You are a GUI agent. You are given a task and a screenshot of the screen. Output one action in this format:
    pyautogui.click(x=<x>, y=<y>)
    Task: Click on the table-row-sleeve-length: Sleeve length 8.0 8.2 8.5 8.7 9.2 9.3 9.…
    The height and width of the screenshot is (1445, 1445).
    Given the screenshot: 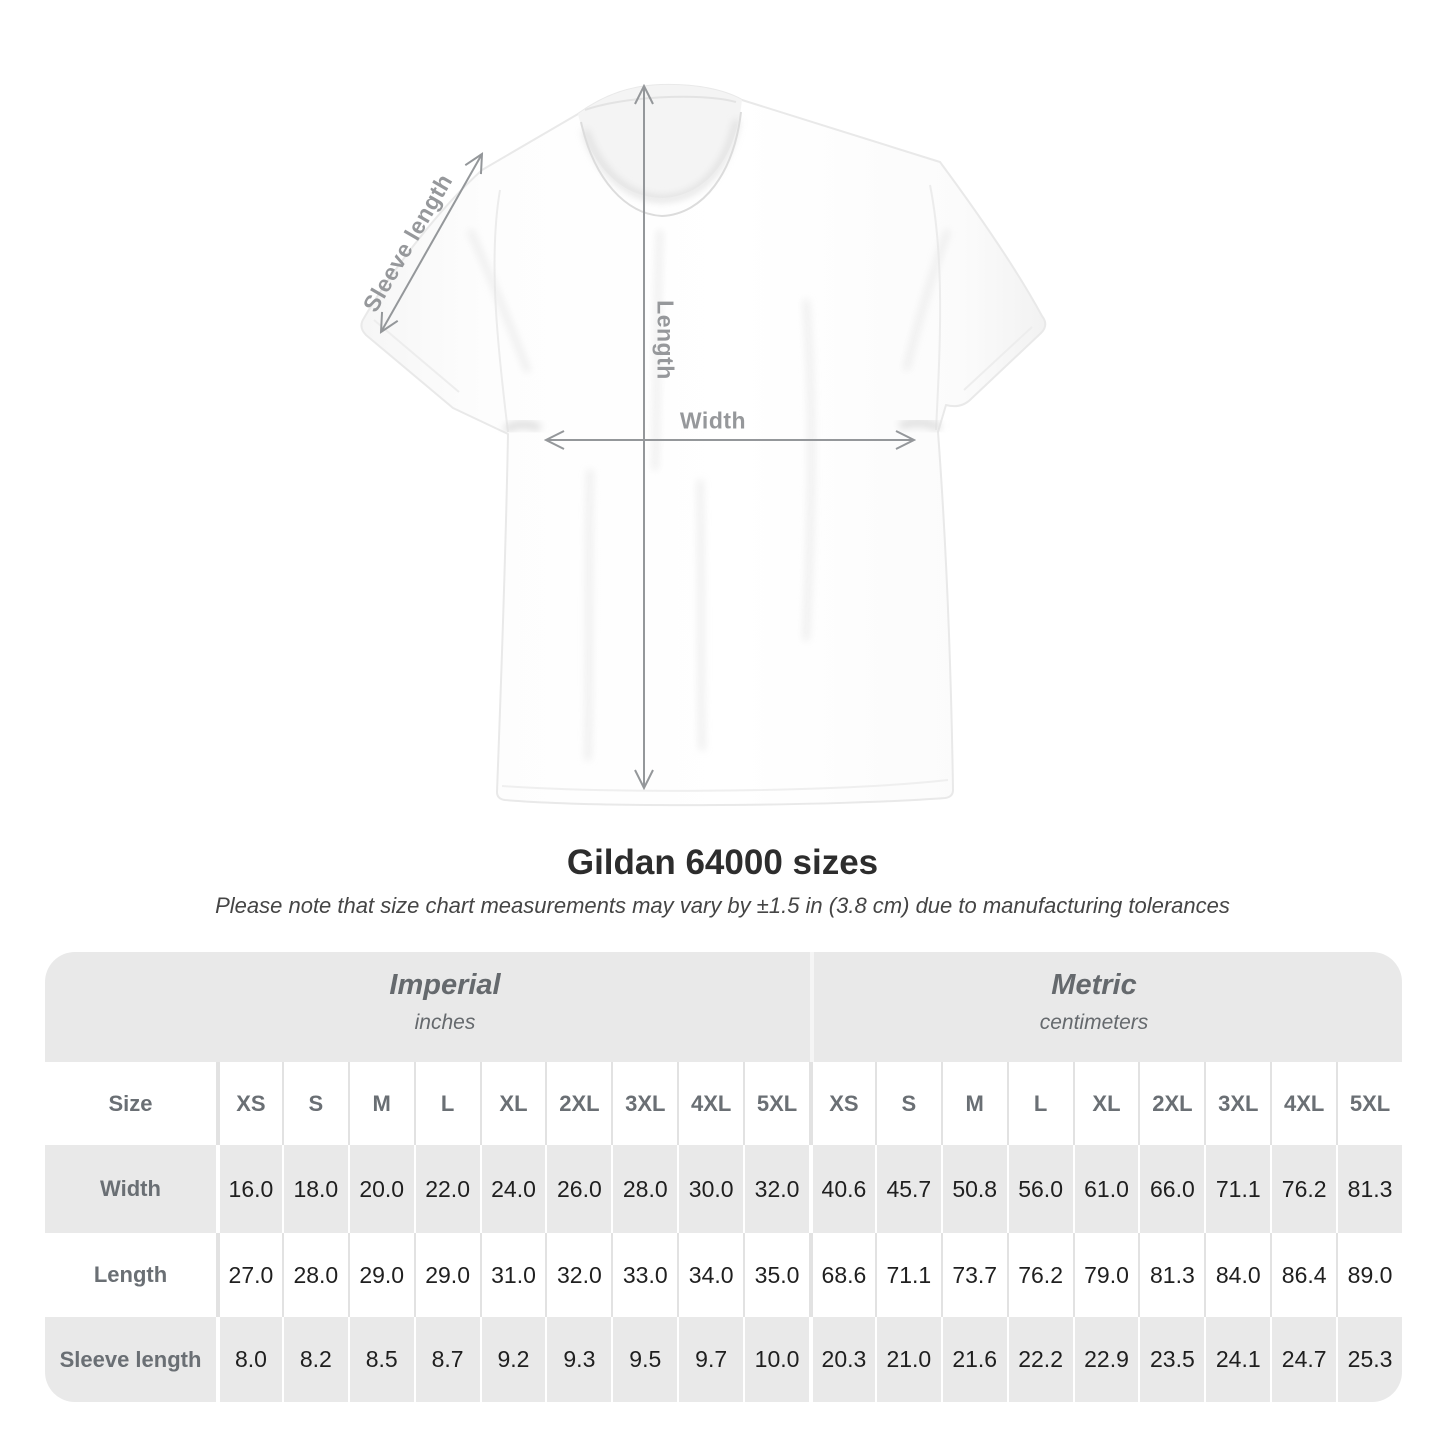 What is the action you would take?
    pyautogui.click(x=723, y=1359)
    